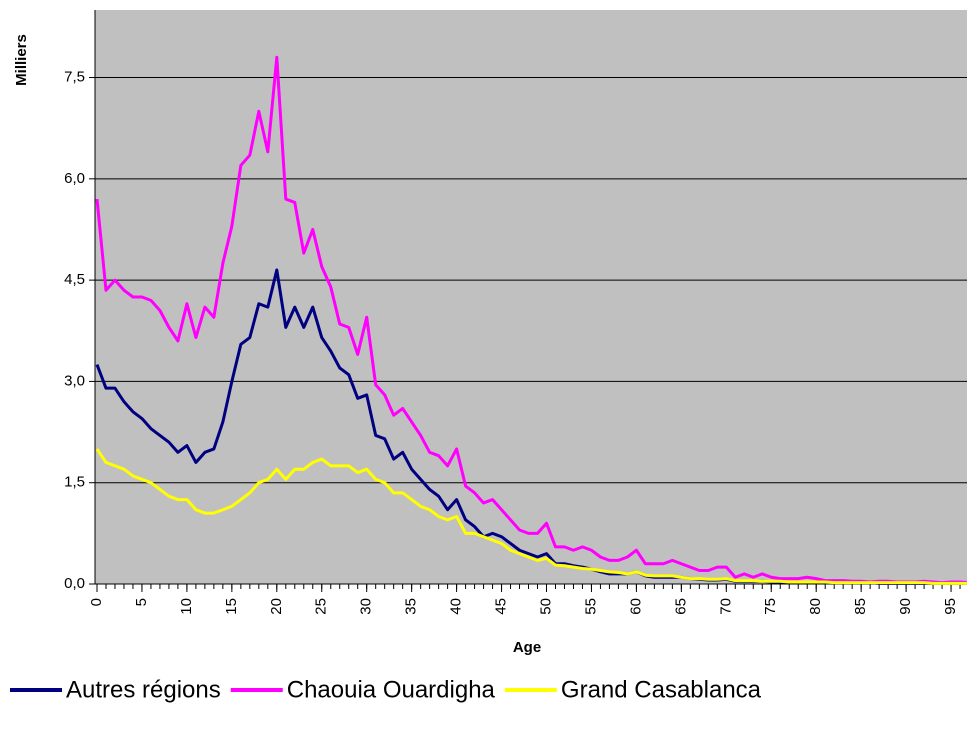 The width and height of the screenshot is (967, 733). What do you see at coordinates (411, 606) in the screenshot?
I see `x-tick-label: 35` at bounding box center [411, 606].